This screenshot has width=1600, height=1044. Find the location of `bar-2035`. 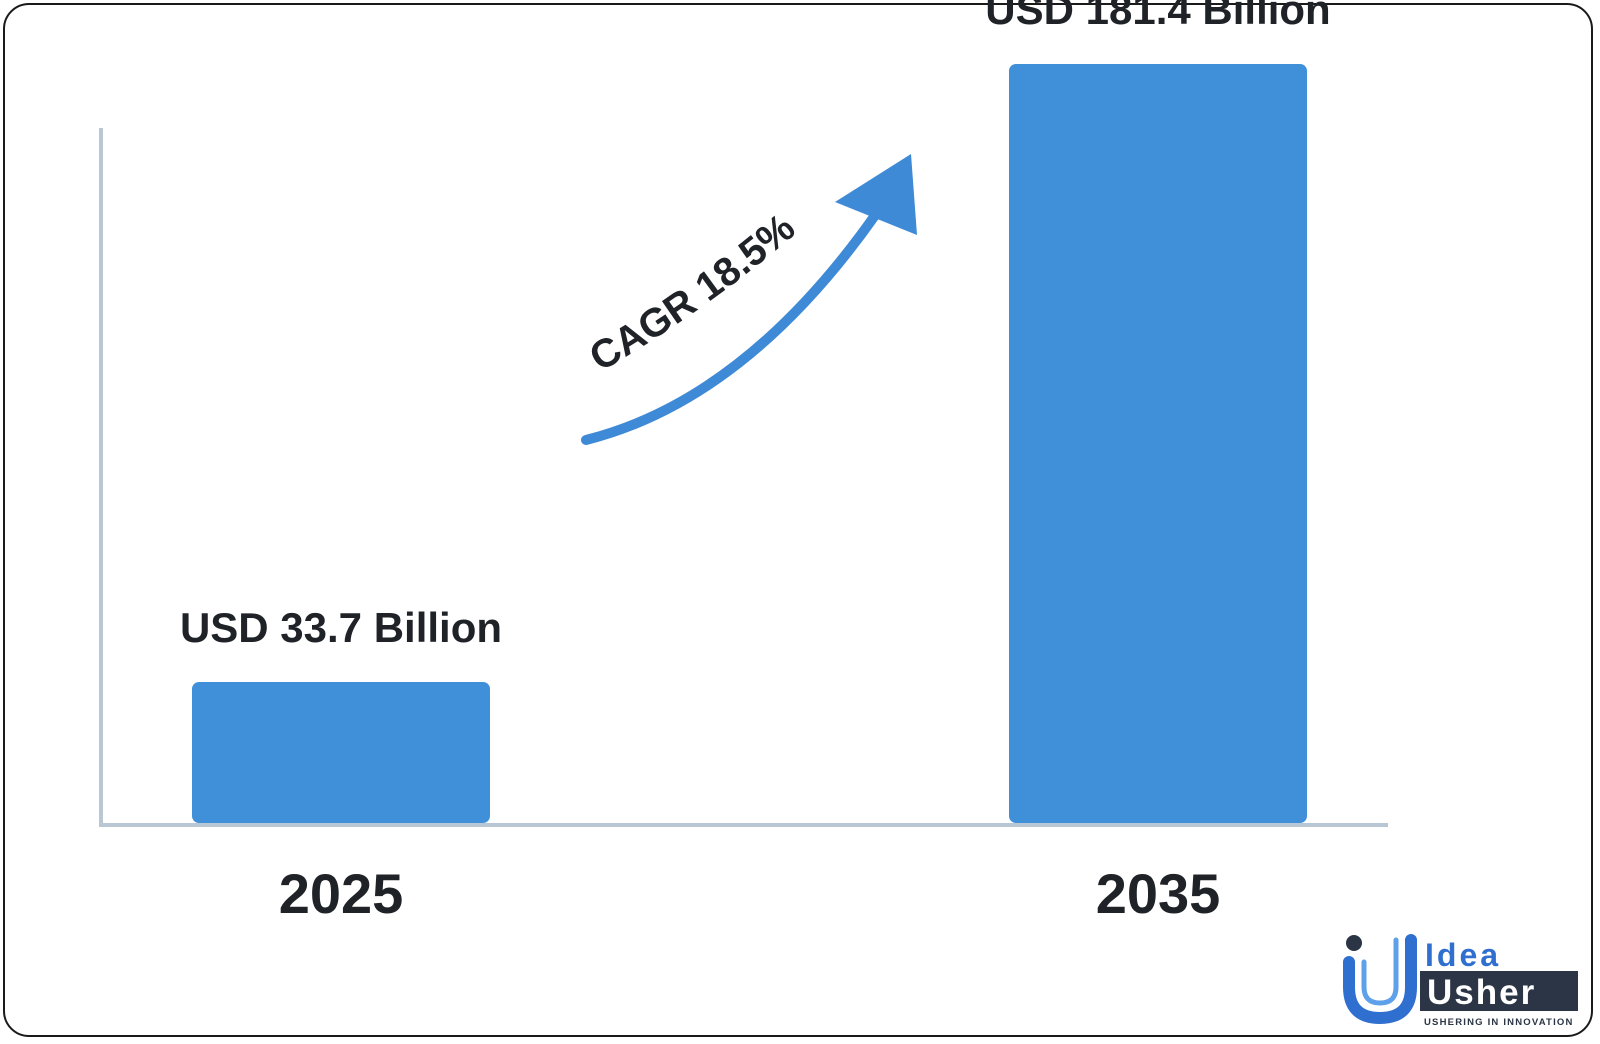

bar-2035 is located at coordinates (1158, 443).